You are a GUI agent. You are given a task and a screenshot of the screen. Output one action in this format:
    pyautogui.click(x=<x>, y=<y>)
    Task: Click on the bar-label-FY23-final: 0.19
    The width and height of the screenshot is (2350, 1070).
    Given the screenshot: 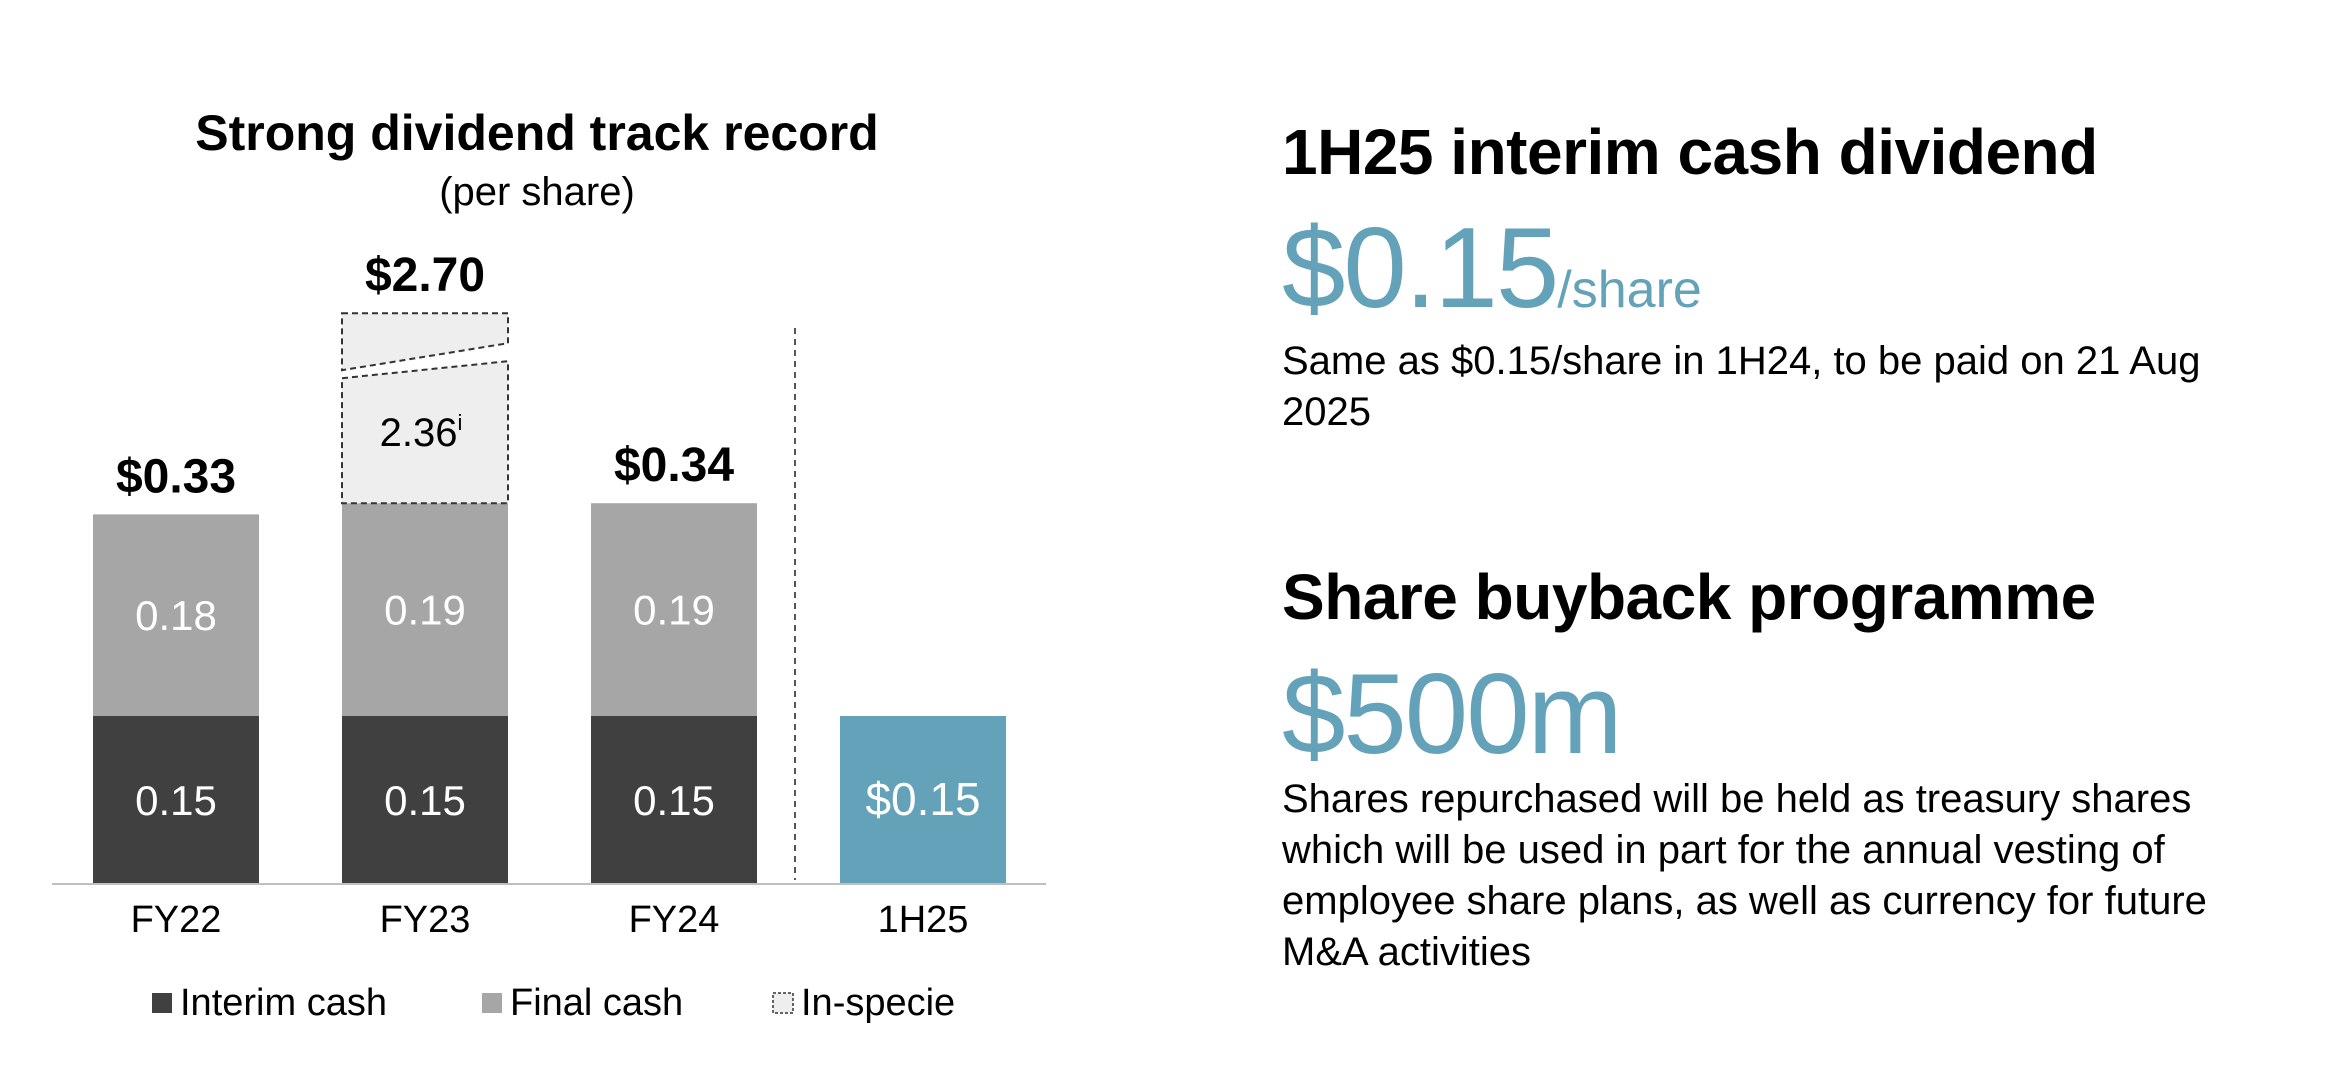 What is the action you would take?
    pyautogui.click(x=425, y=610)
    